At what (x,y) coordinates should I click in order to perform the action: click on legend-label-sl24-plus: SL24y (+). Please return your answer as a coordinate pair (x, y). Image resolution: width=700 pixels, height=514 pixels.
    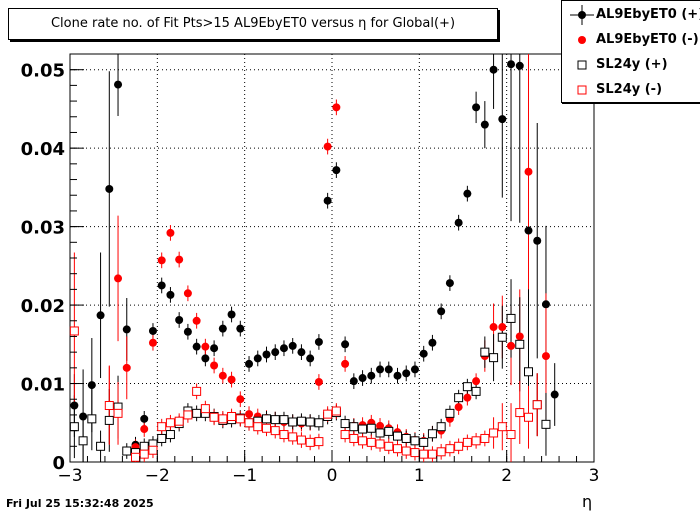
    Looking at the image, I should click on (632, 64).